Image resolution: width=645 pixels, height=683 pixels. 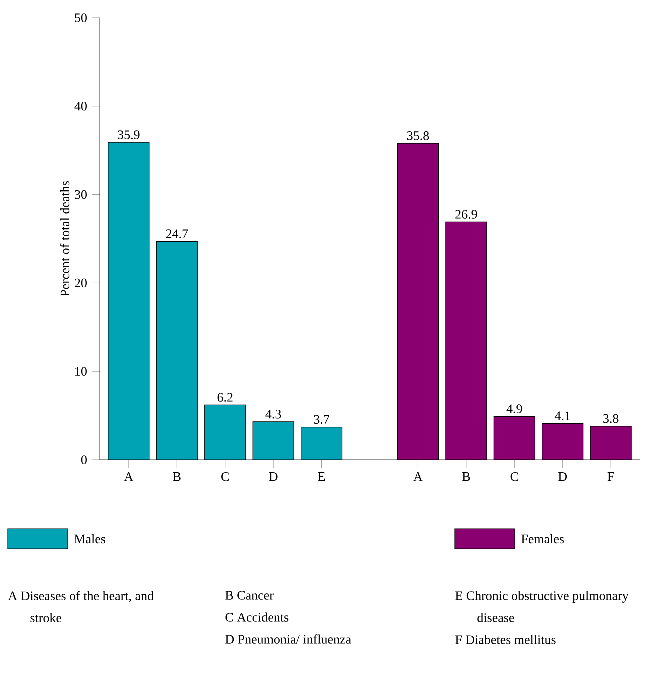 I want to click on text: B Cancer, so click(x=250, y=595).